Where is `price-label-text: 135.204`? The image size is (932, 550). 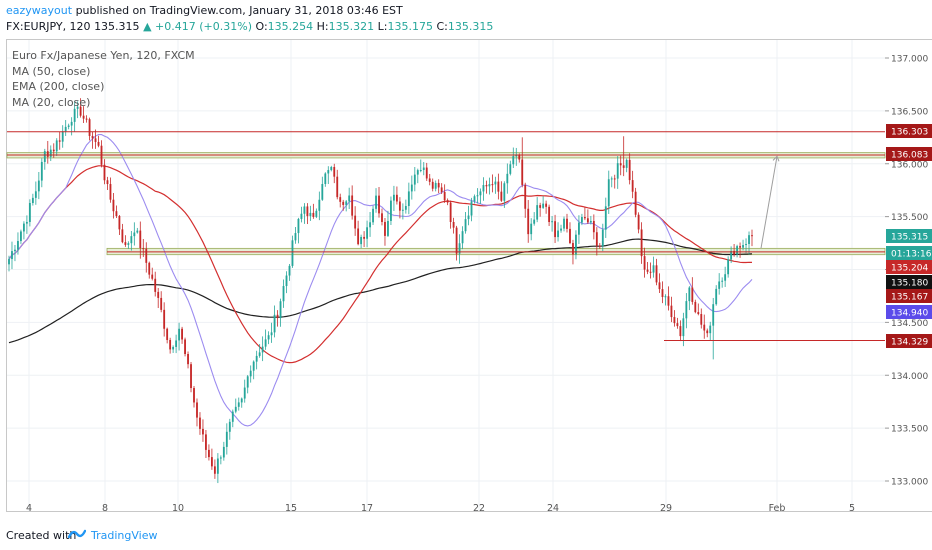 price-label-text: 135.204 is located at coordinates (909, 269).